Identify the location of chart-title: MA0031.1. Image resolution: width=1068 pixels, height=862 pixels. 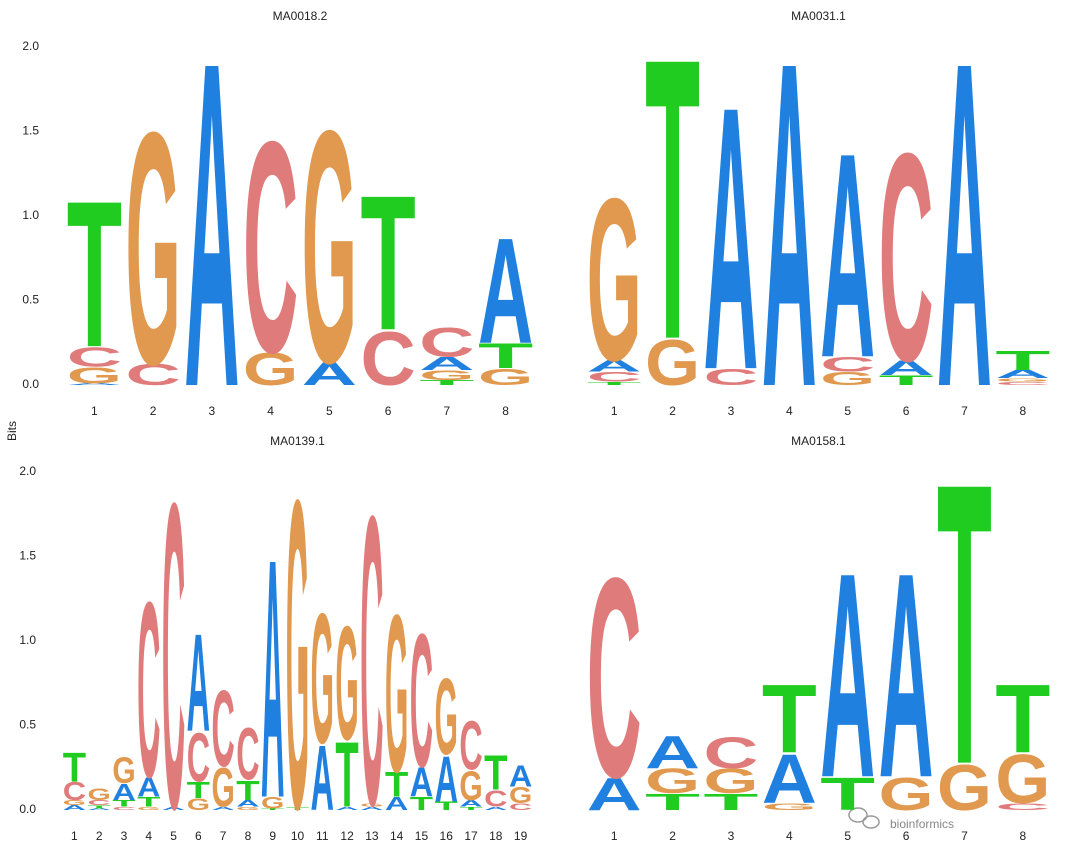
(818, 16).